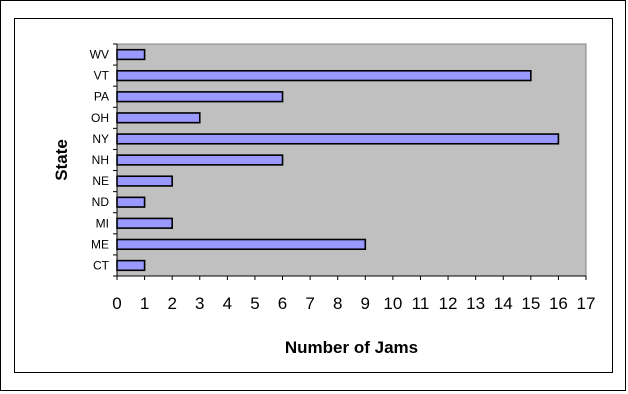 The width and height of the screenshot is (628, 394). Describe the element at coordinates (503, 303) in the screenshot. I see `x-tick-label-14: 14` at that location.